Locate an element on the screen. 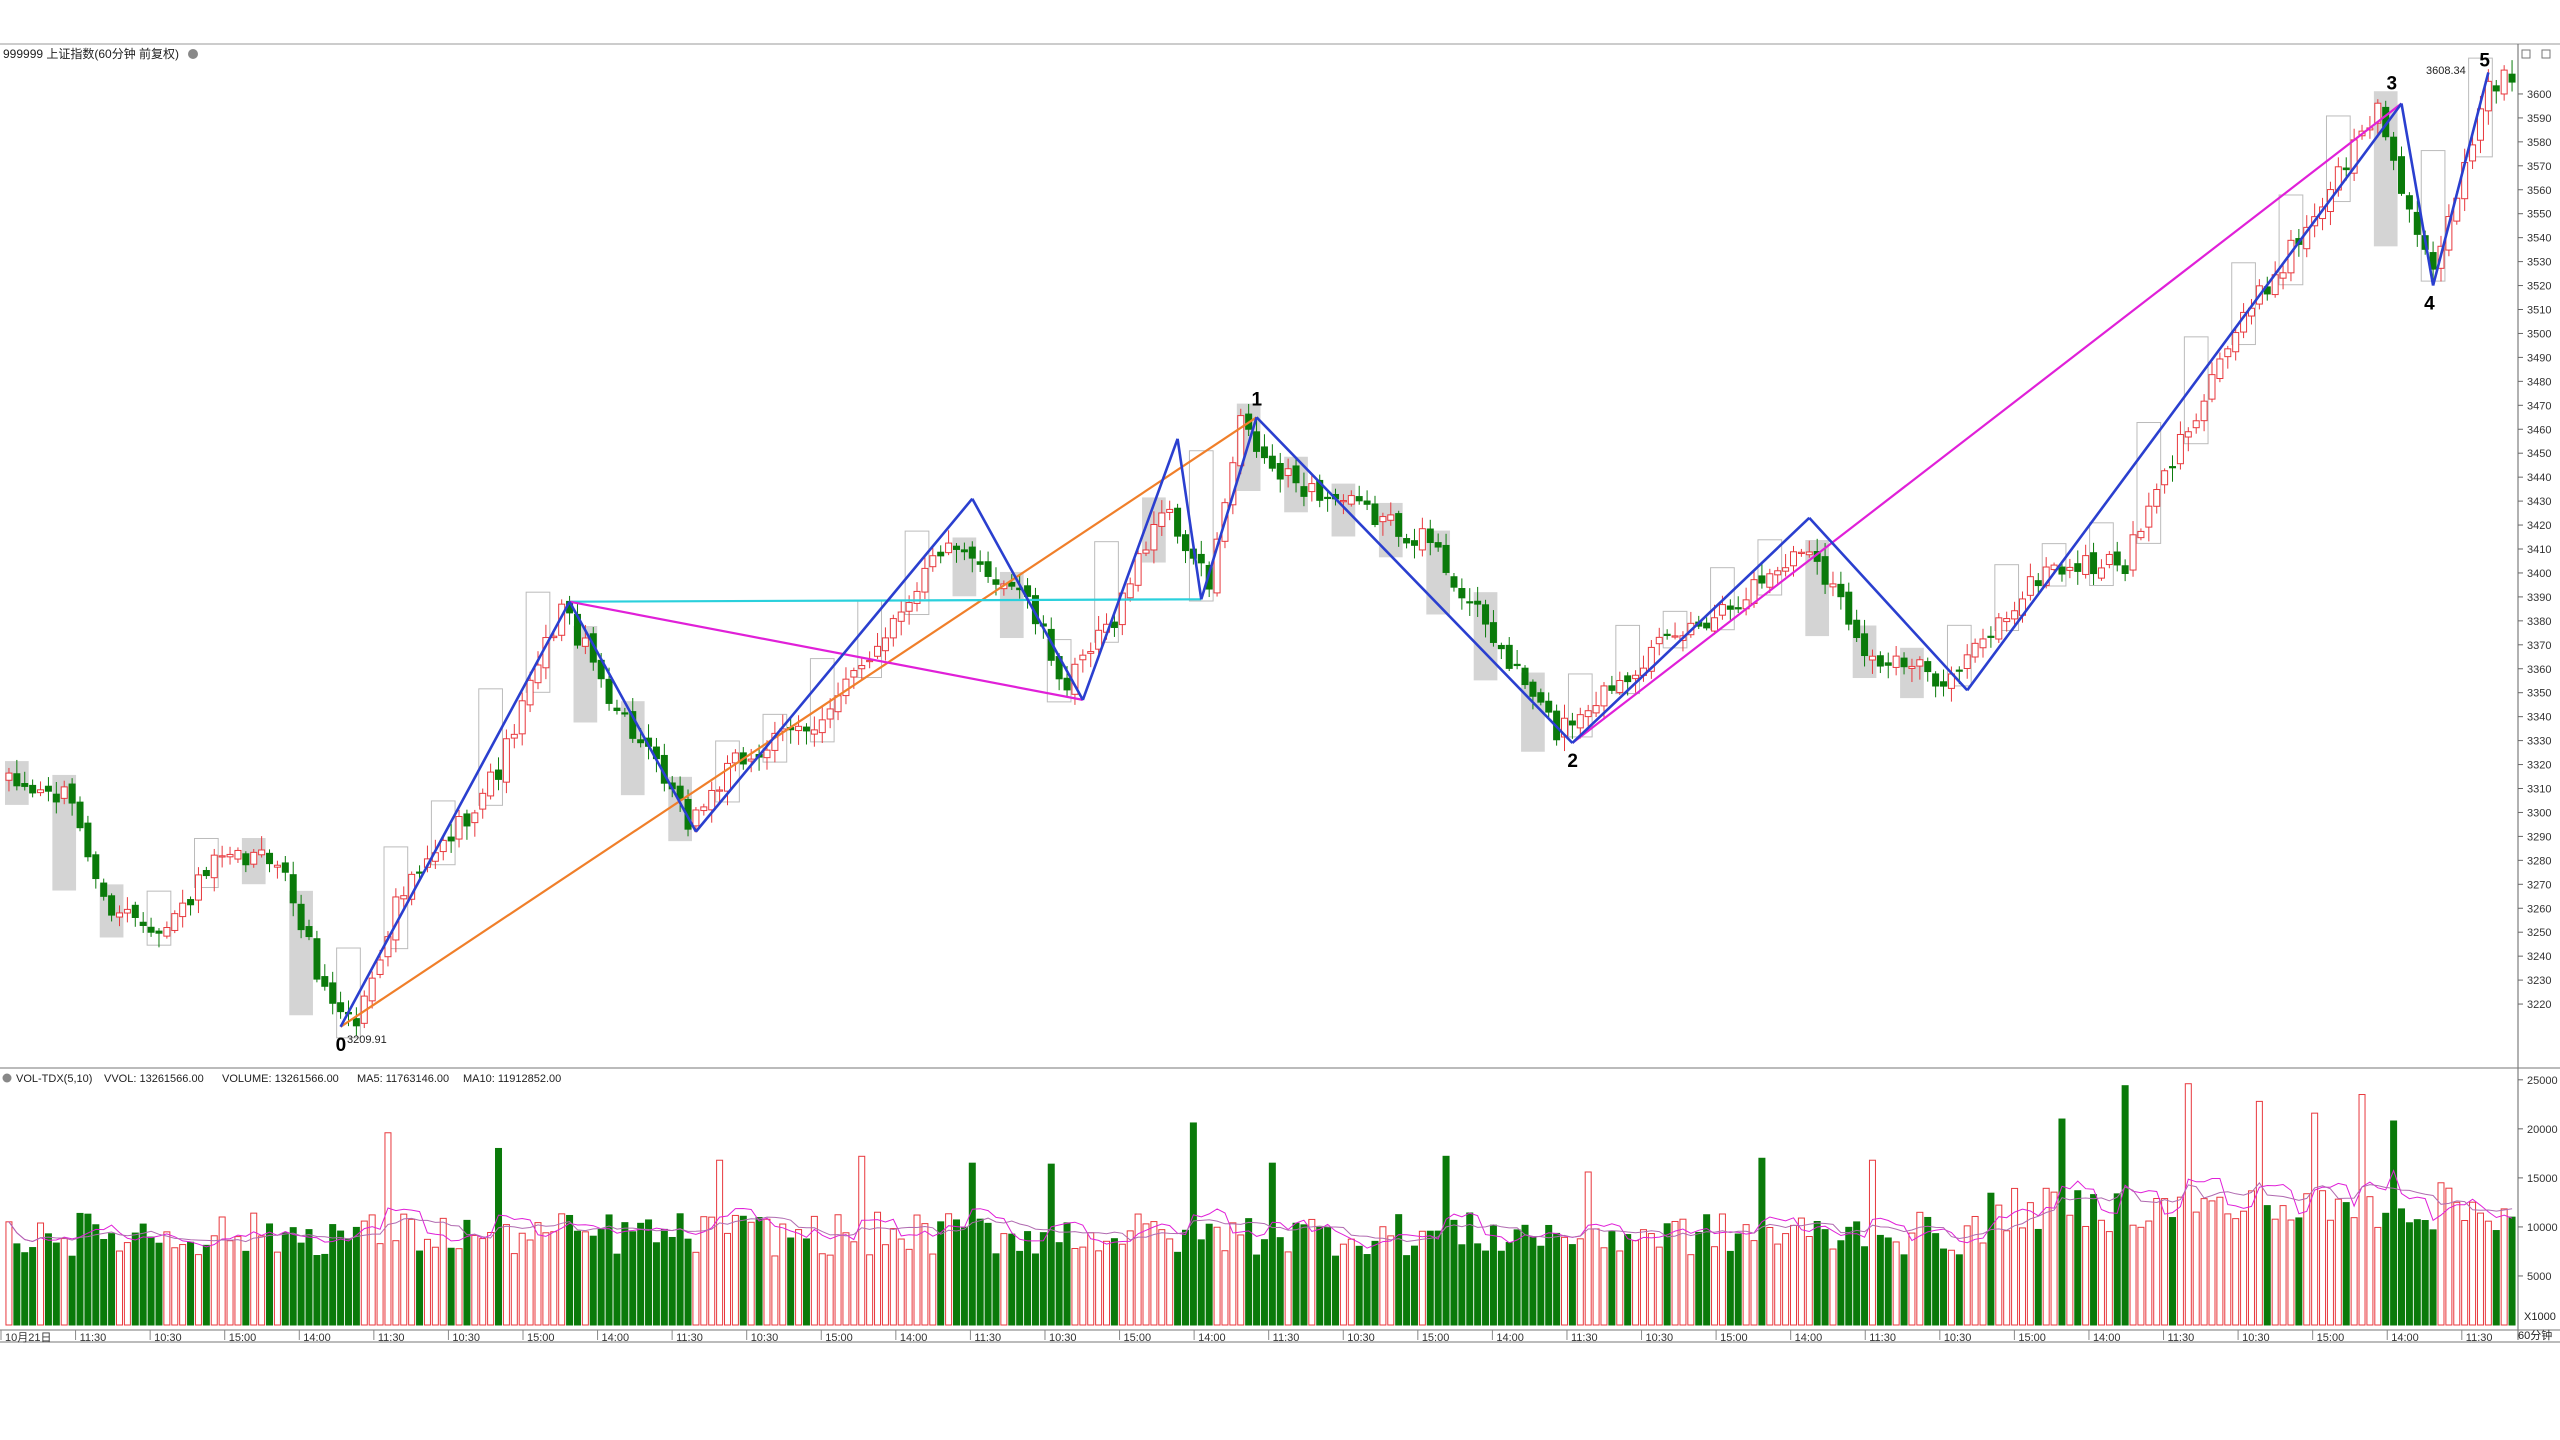 The height and width of the screenshot is (1440, 2560). price-tick-label: 3580 is located at coordinates (2539, 143).